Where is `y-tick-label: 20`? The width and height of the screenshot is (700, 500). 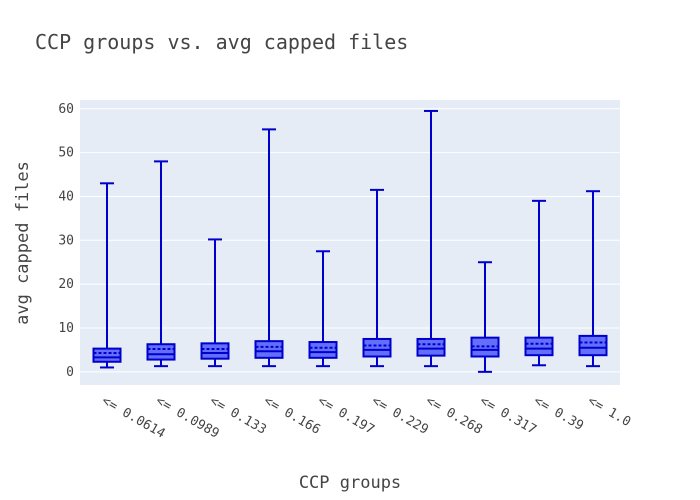
y-tick-label: 20 is located at coordinates (66, 284).